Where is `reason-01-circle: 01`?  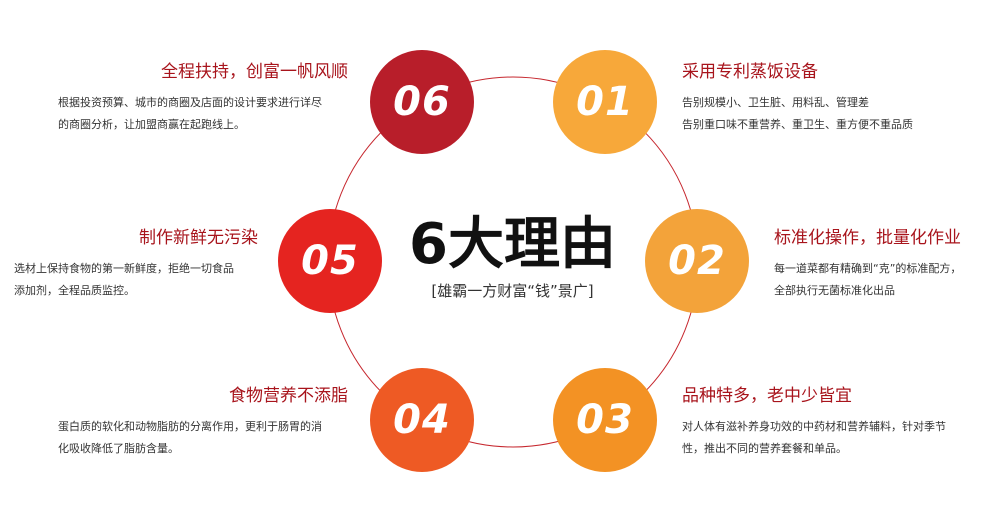
reason-01-circle: 01 is located at coordinates (605, 102).